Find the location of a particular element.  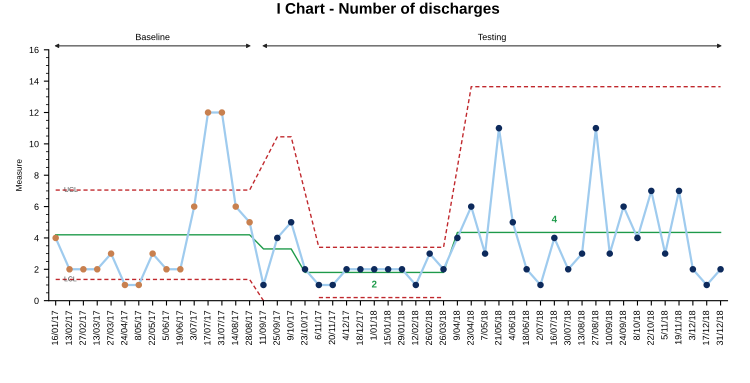

x-tick-label: 22/10/18 is located at coordinates (650, 328).